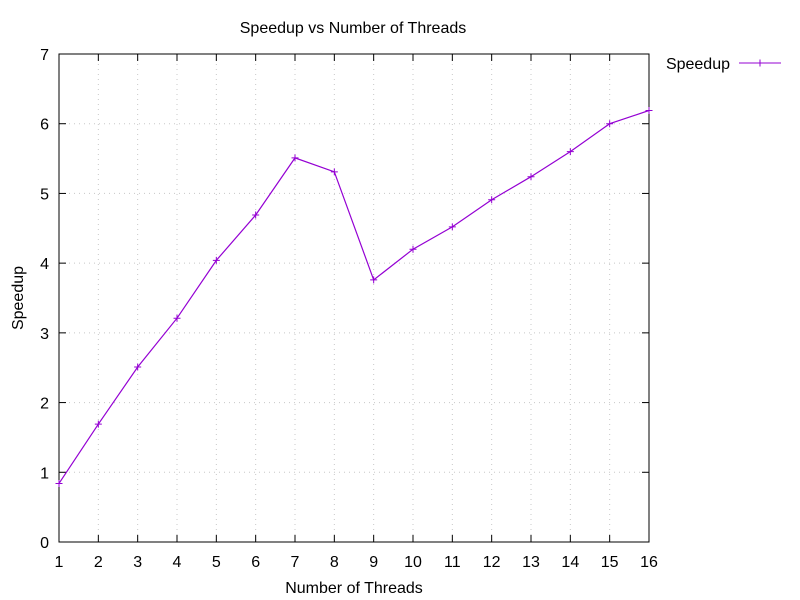  I want to click on x-tick-label: 5, so click(216, 562).